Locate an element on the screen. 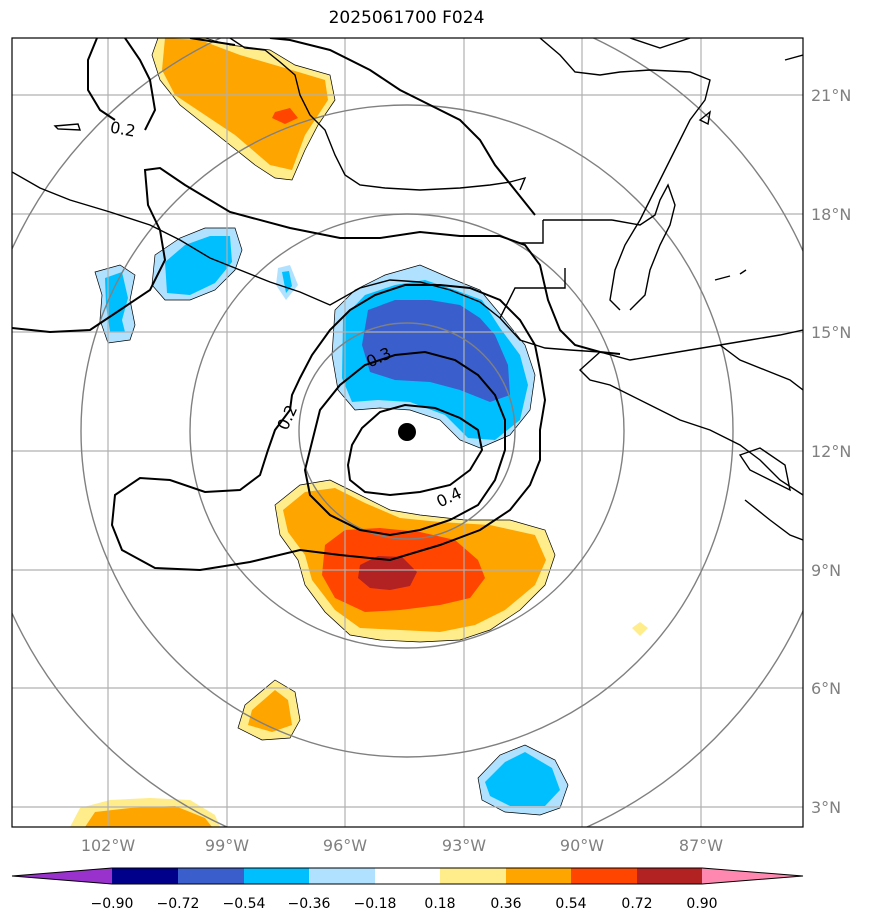 This screenshot has width=873, height=924. contour-label: 0.2 is located at coordinates (123, 129).